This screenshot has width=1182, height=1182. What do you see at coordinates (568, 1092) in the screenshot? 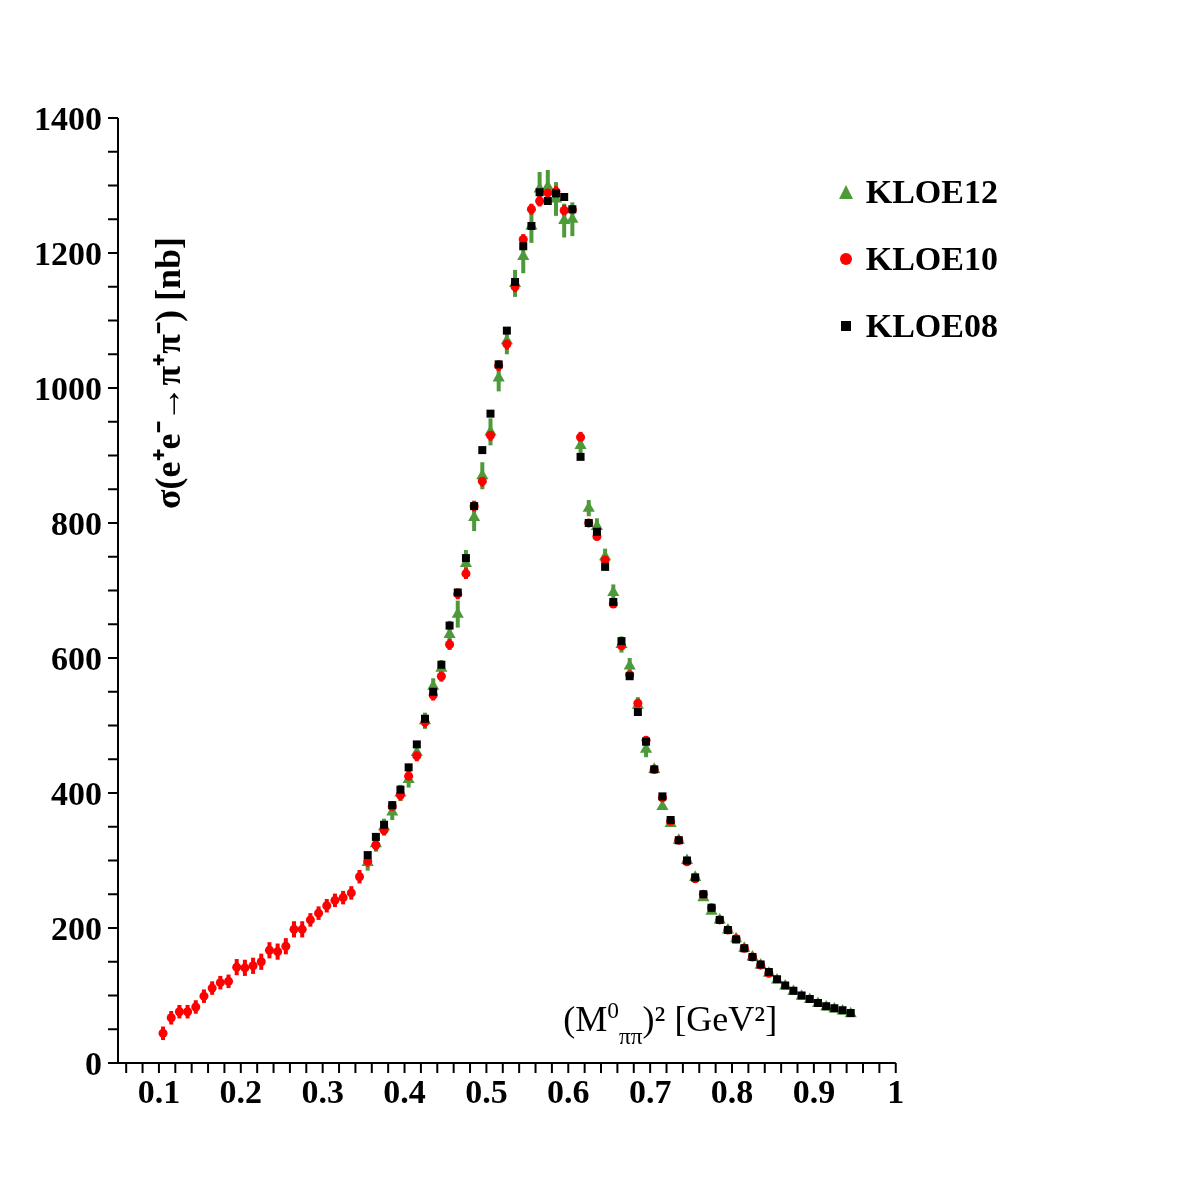
I see `x-tick-label: 0.6` at bounding box center [568, 1092].